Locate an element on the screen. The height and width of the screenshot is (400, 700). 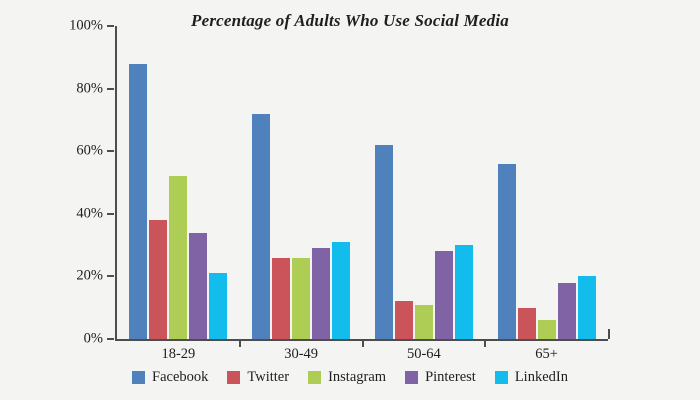
legend-item-instagram: Instagram is located at coordinates (347, 377).